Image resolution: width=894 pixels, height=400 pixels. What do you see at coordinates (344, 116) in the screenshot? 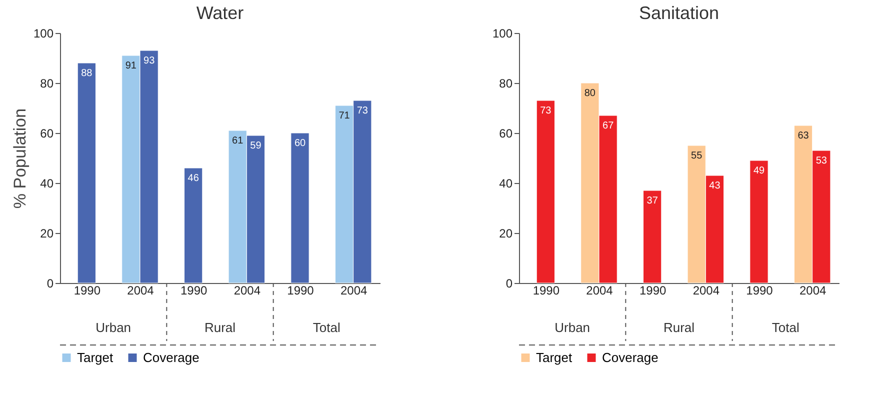
I see `data-label: 71` at bounding box center [344, 116].